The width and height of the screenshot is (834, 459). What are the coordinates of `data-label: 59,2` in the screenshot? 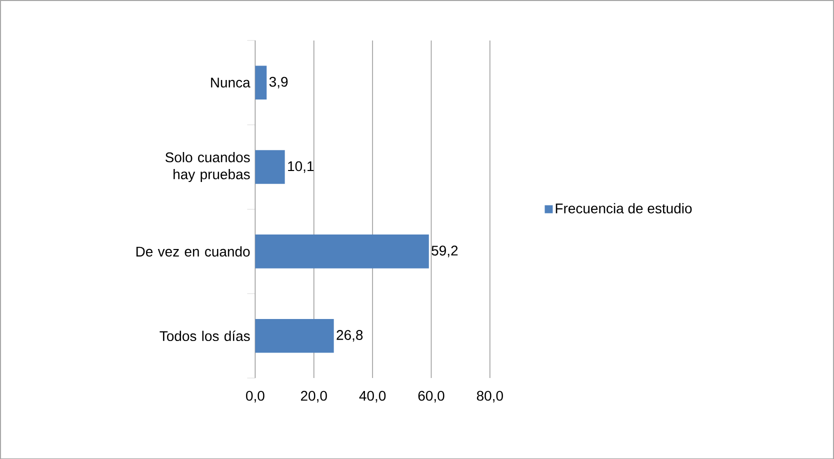 It's located at (445, 251).